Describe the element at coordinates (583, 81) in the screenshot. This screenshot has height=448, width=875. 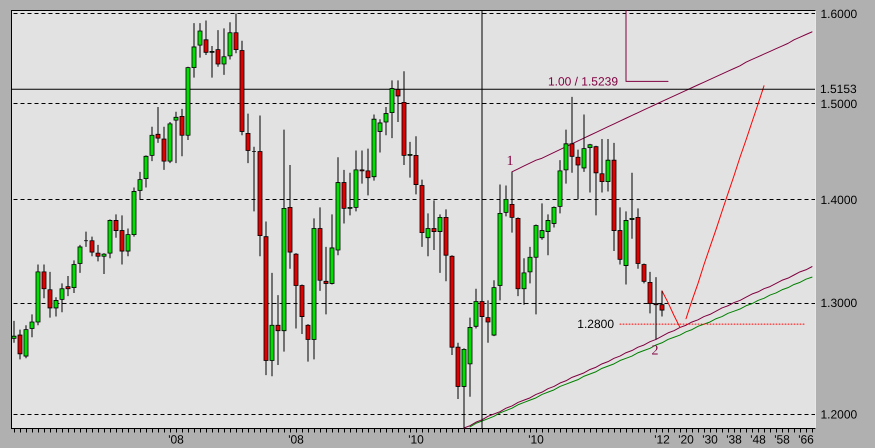
I see `annotation: 1.00 / 1.5239` at that location.